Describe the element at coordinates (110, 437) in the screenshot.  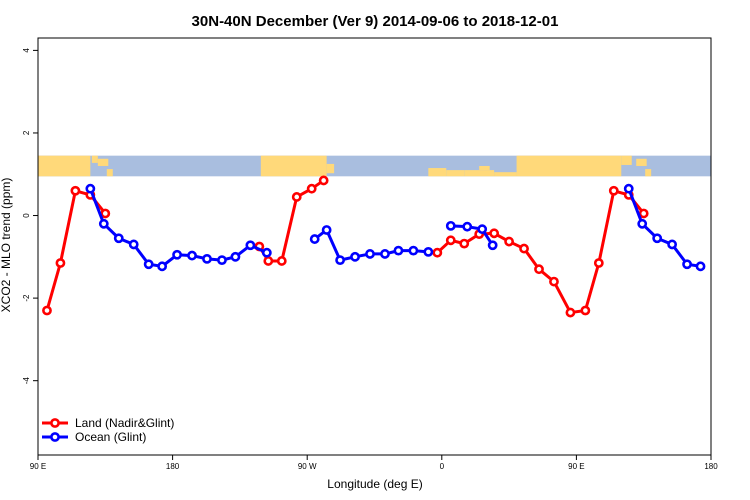
I see `legend-label-1: Ocean (Glint)` at that location.